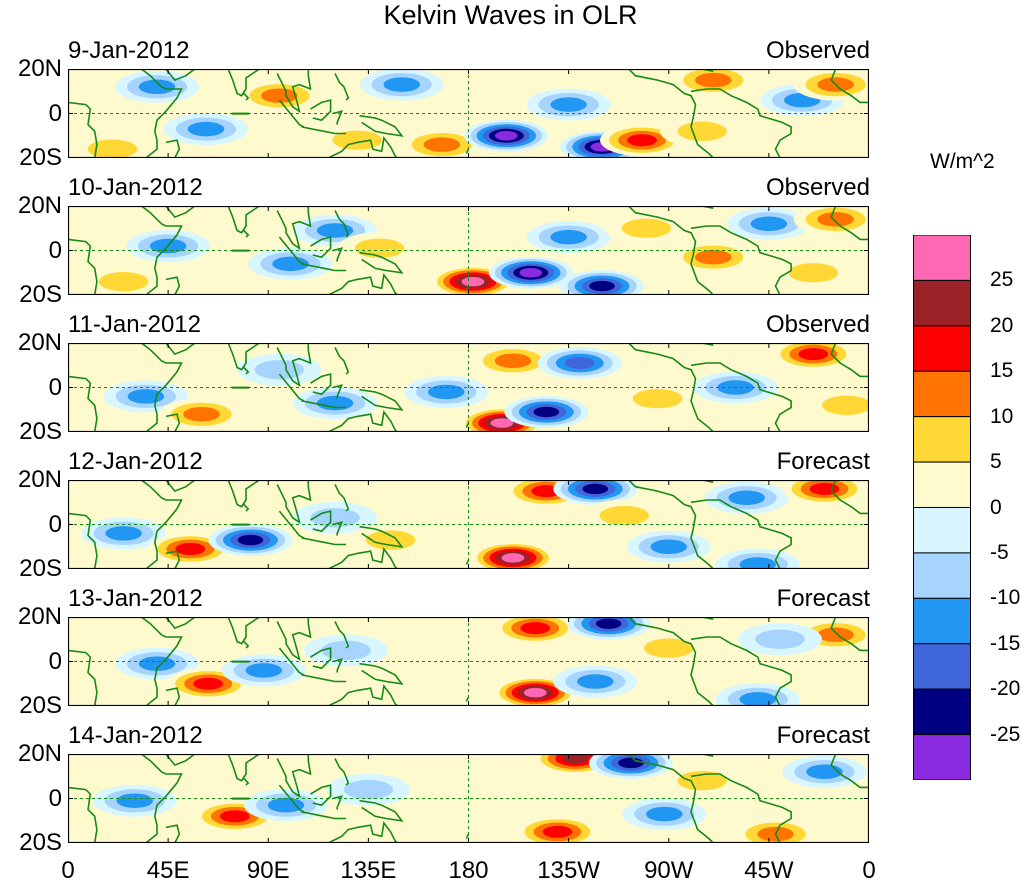 The width and height of the screenshot is (1021, 887). I want to click on colorbar, so click(942, 507).